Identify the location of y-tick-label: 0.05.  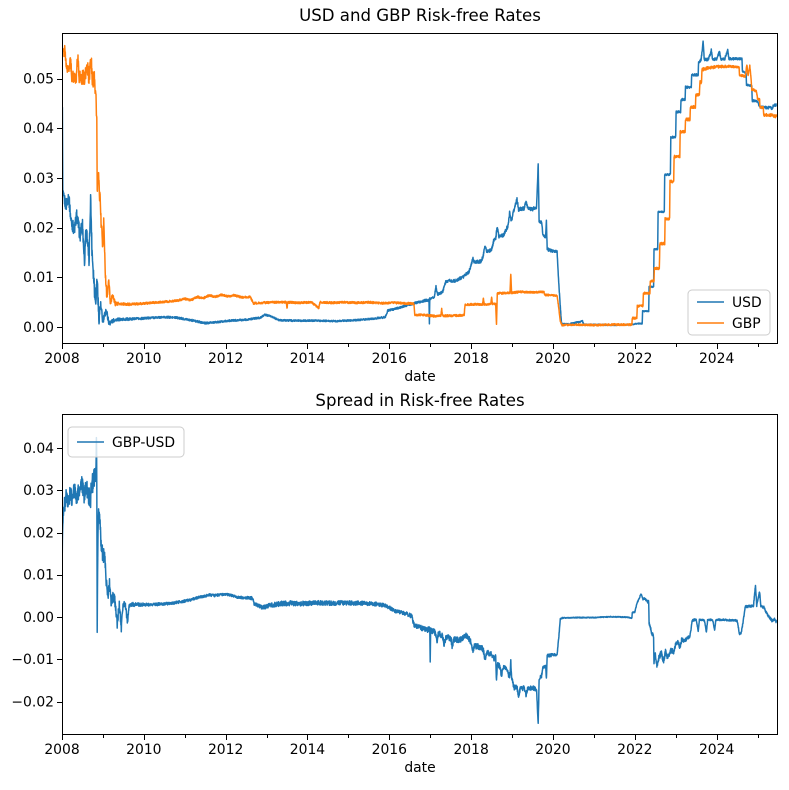
(38, 80).